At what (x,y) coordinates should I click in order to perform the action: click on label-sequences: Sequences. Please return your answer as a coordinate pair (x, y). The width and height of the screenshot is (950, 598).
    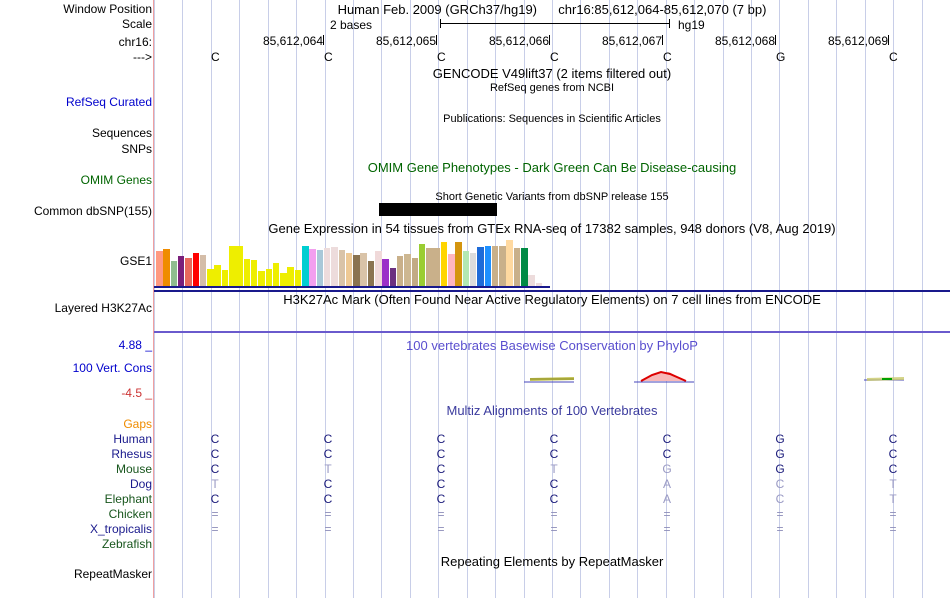
    Looking at the image, I should click on (121, 133).